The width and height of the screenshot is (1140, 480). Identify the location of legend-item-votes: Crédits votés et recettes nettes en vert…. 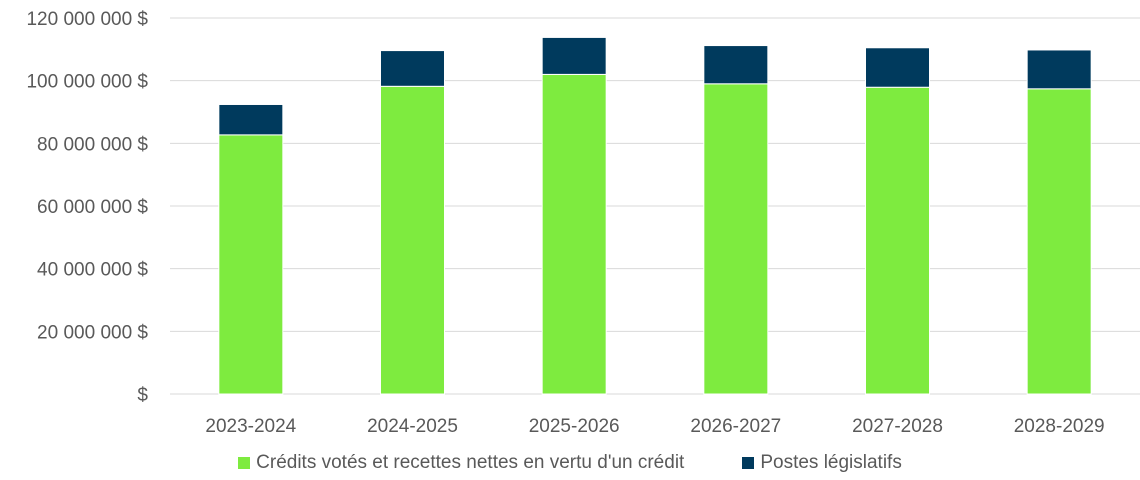
(461, 463).